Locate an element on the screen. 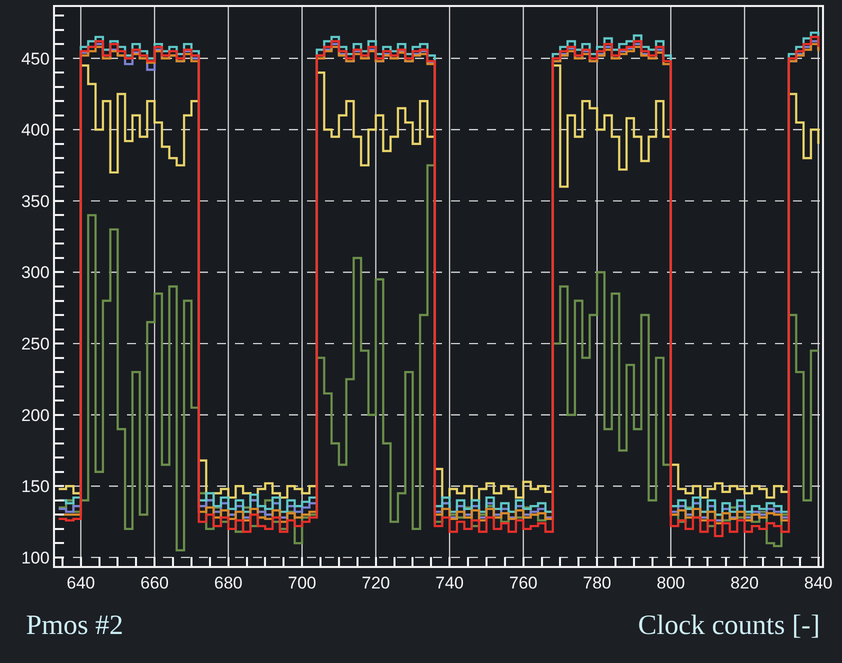 This screenshot has width=842, height=663. y-tick-label: 350 is located at coordinates (35, 201).